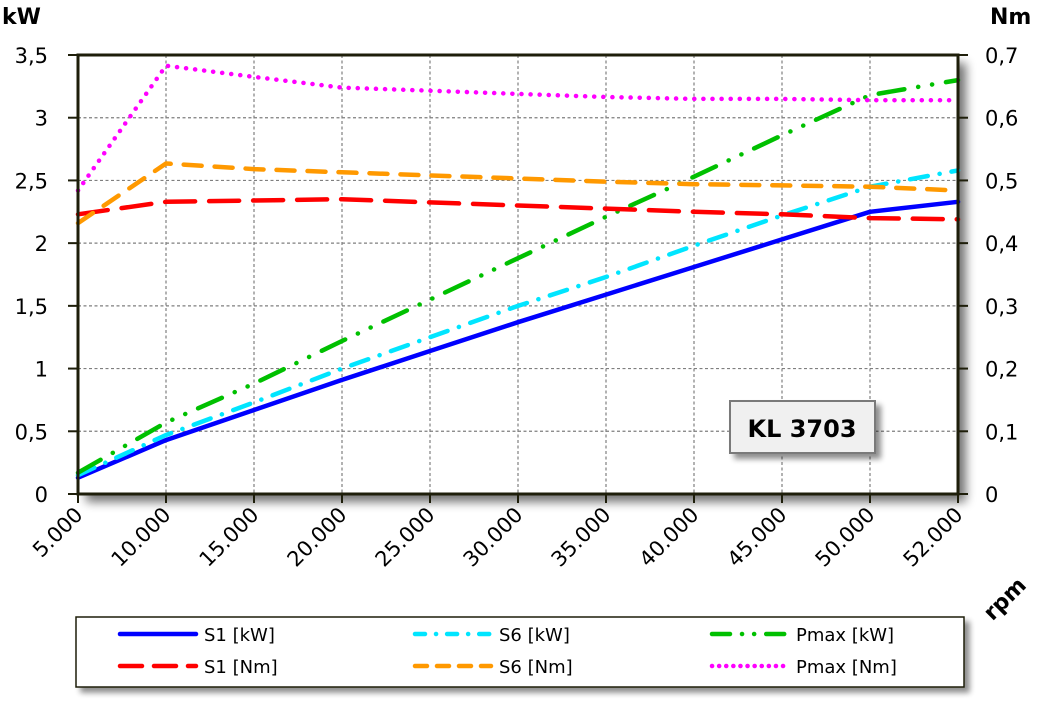 This screenshot has width=1039, height=708. I want to click on x-tick-label: 52.000, so click(933, 537).